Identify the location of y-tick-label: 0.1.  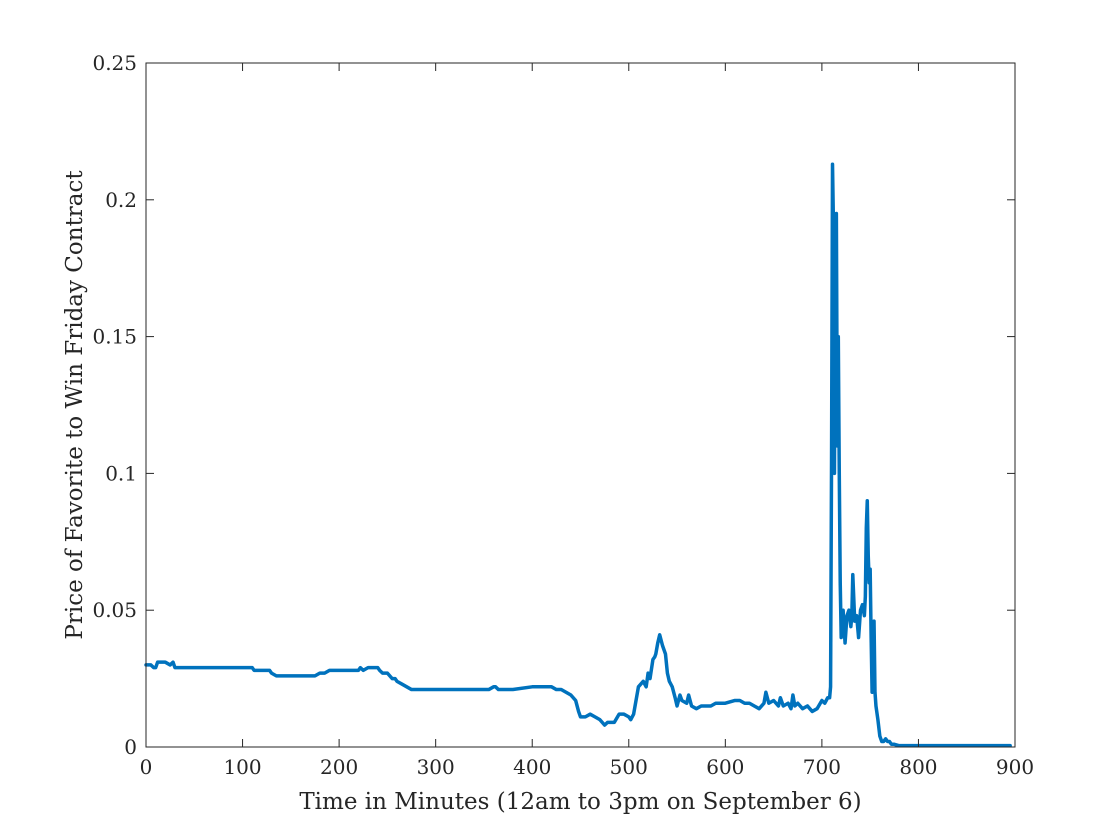
(121, 473).